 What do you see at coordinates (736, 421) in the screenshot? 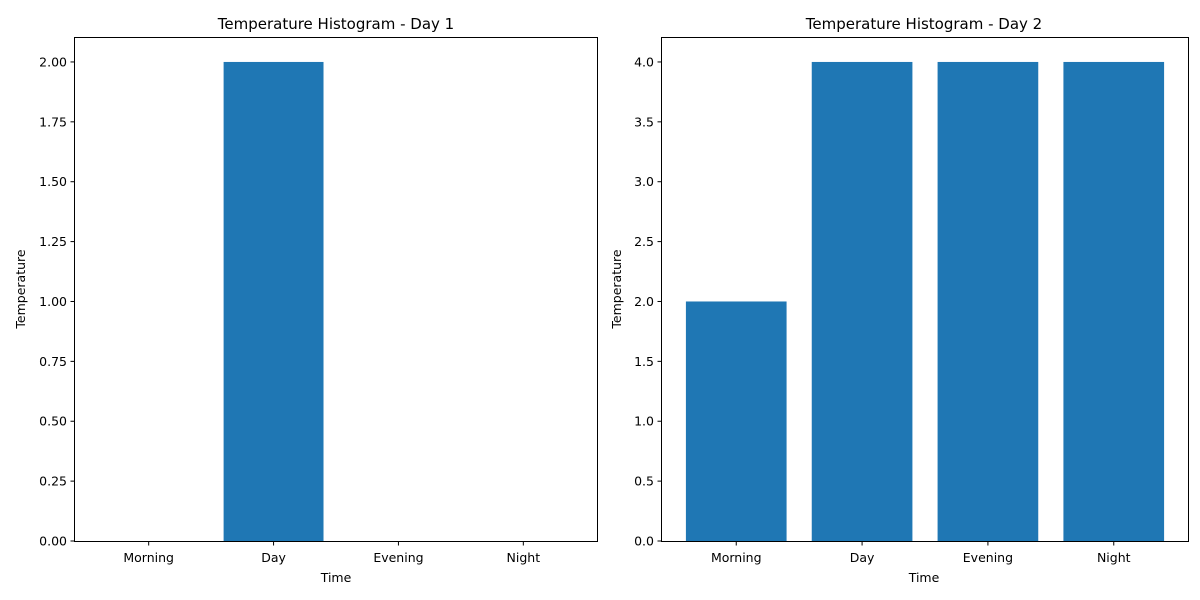
I see `bar-morning` at bounding box center [736, 421].